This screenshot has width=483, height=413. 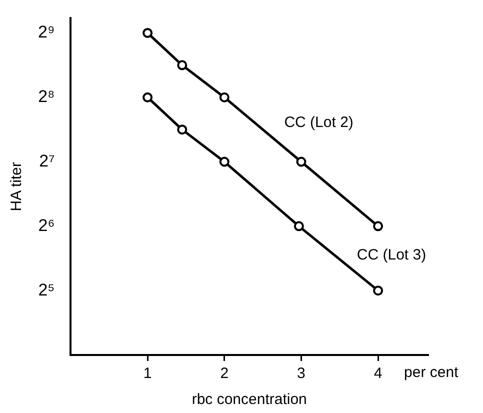 I want to click on x-tick-label: 3, so click(x=301, y=373).